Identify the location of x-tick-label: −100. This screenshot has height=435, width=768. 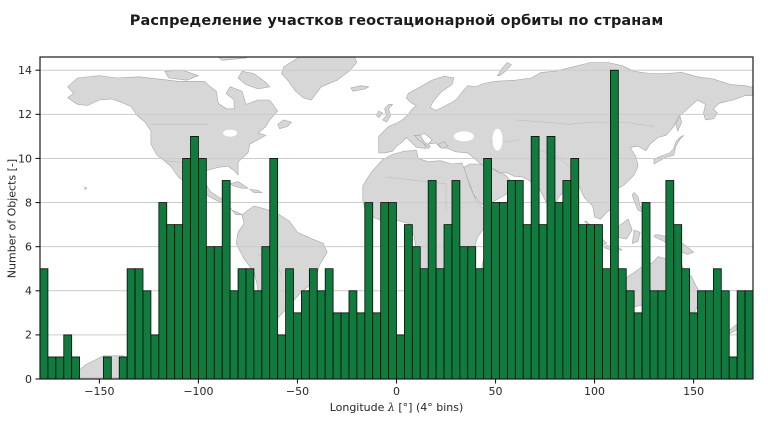
(198, 391).